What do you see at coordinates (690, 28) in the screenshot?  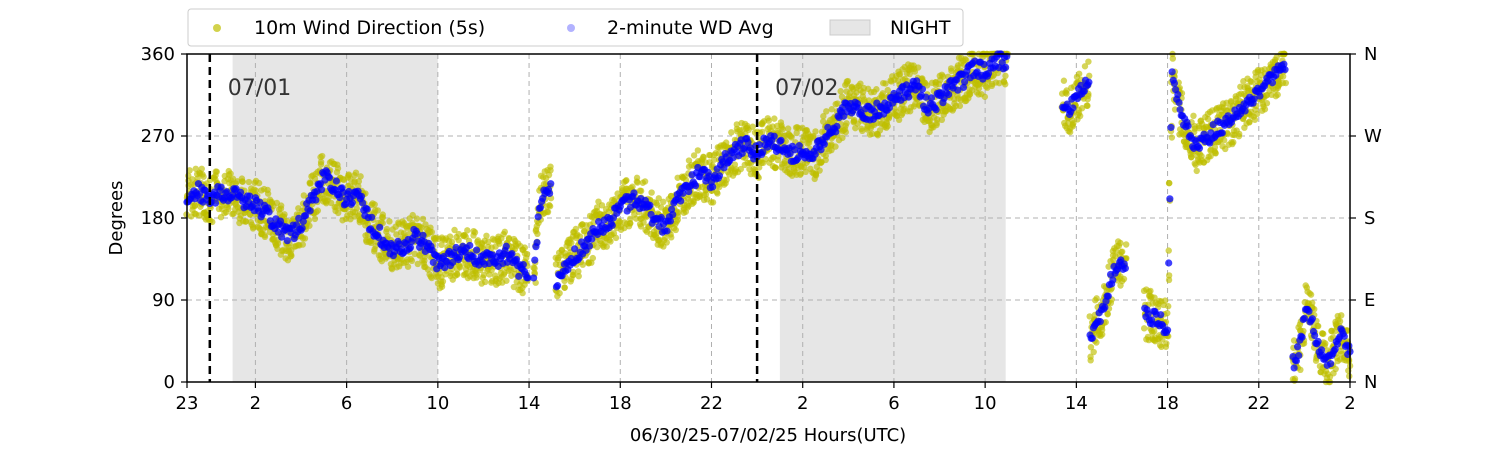 I see `legend-label-wd-avg: 2-minute WD Avg` at bounding box center [690, 28].